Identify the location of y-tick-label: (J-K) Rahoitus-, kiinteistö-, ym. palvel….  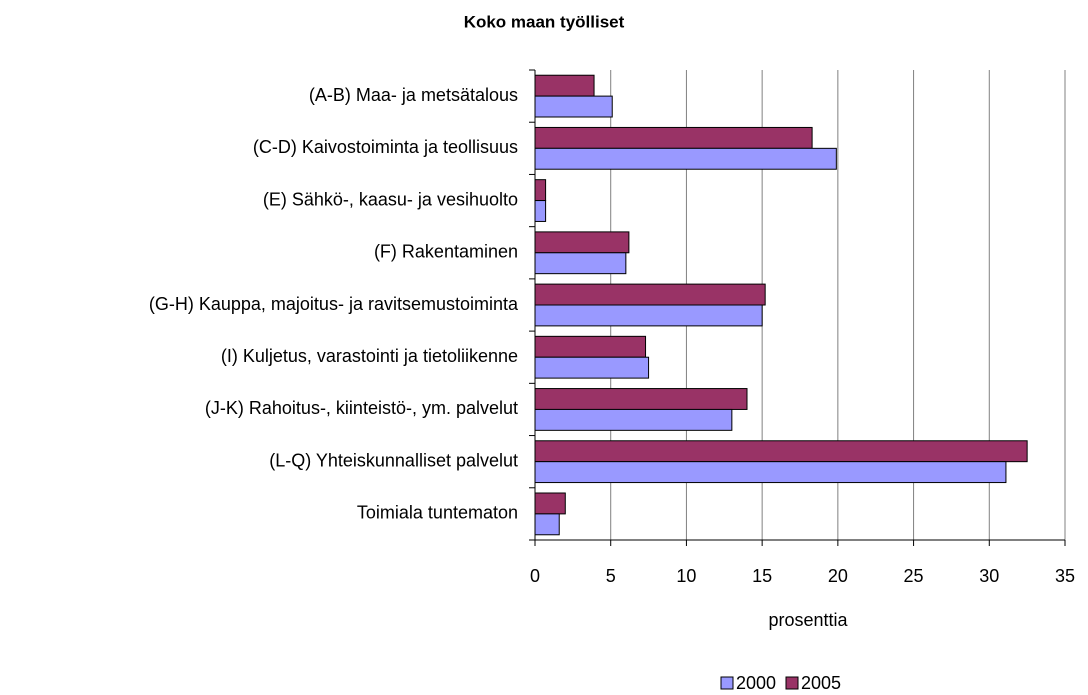
(361, 408).